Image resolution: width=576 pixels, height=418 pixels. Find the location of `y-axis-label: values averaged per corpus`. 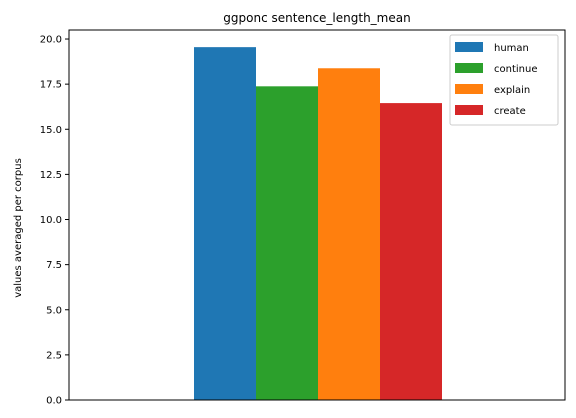

y-axis-label: values averaged per corpus is located at coordinates (18, 228).